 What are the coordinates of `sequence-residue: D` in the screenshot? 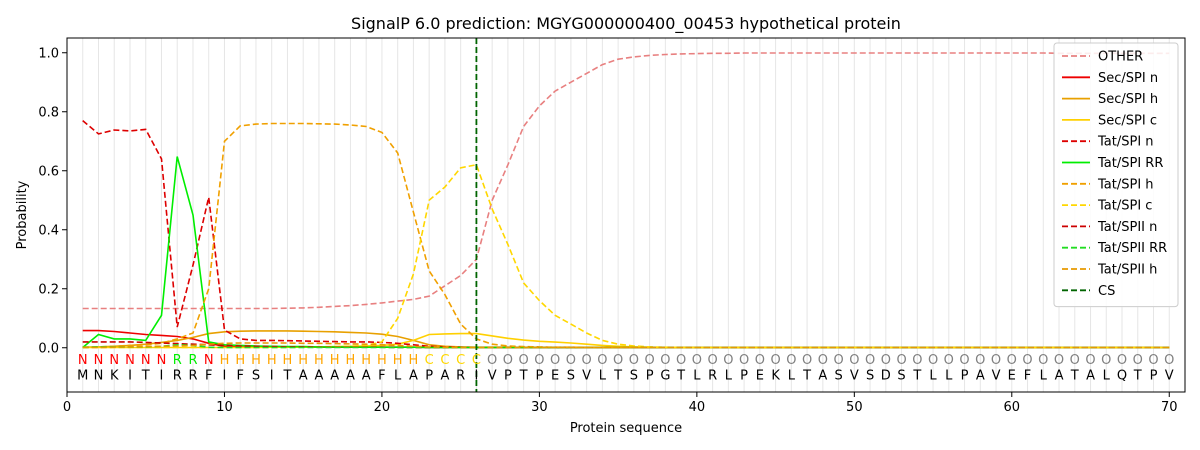 It's located at (886, 376).